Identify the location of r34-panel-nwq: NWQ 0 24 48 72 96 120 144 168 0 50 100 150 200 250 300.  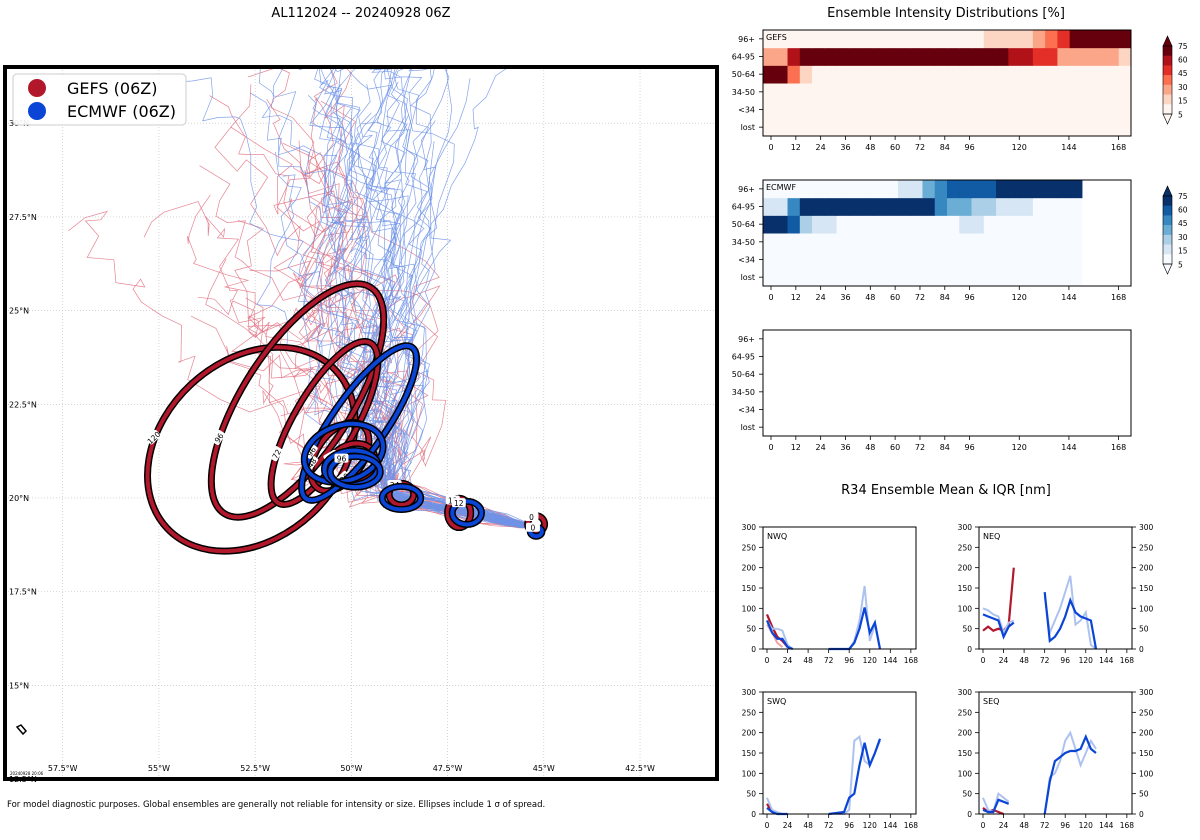
(830, 594).